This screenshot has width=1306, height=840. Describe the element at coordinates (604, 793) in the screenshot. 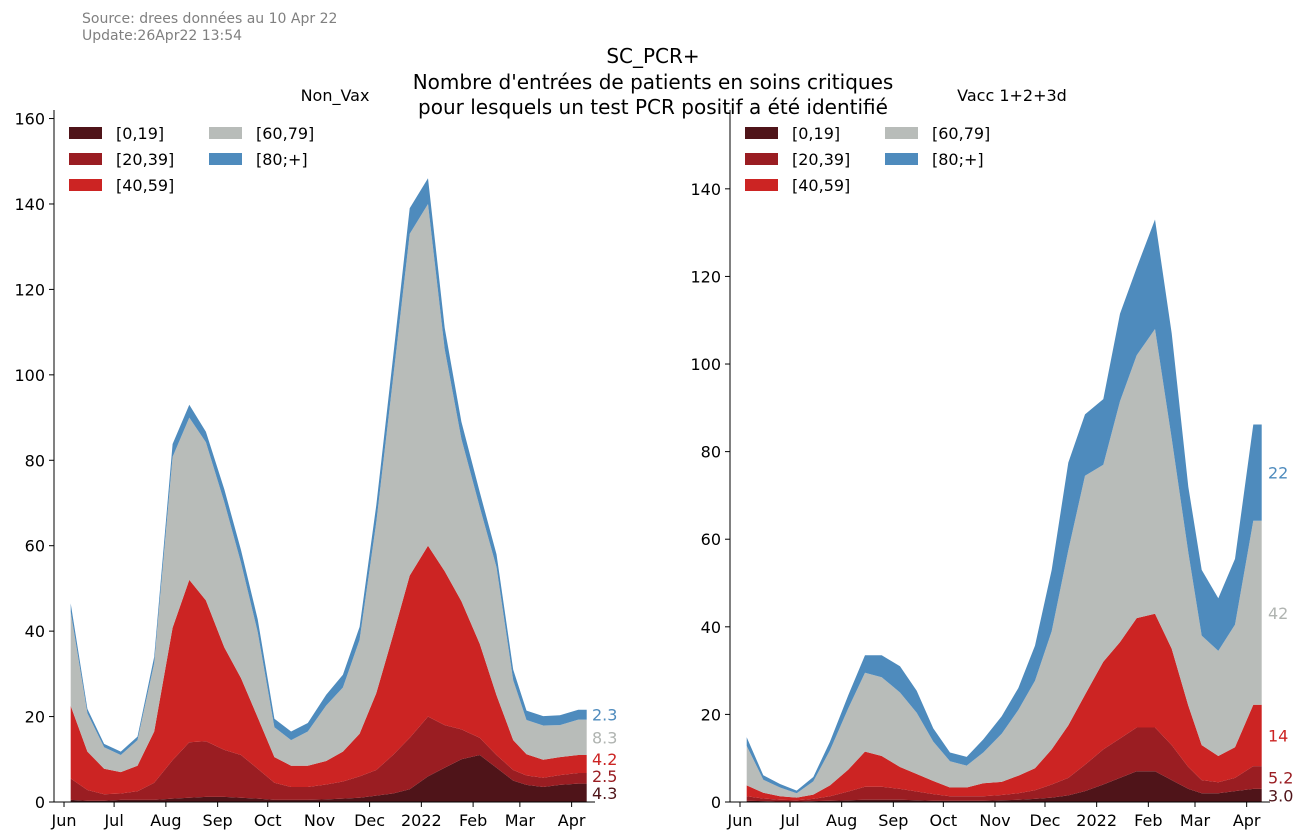

I see `end-label: 4.3` at that location.